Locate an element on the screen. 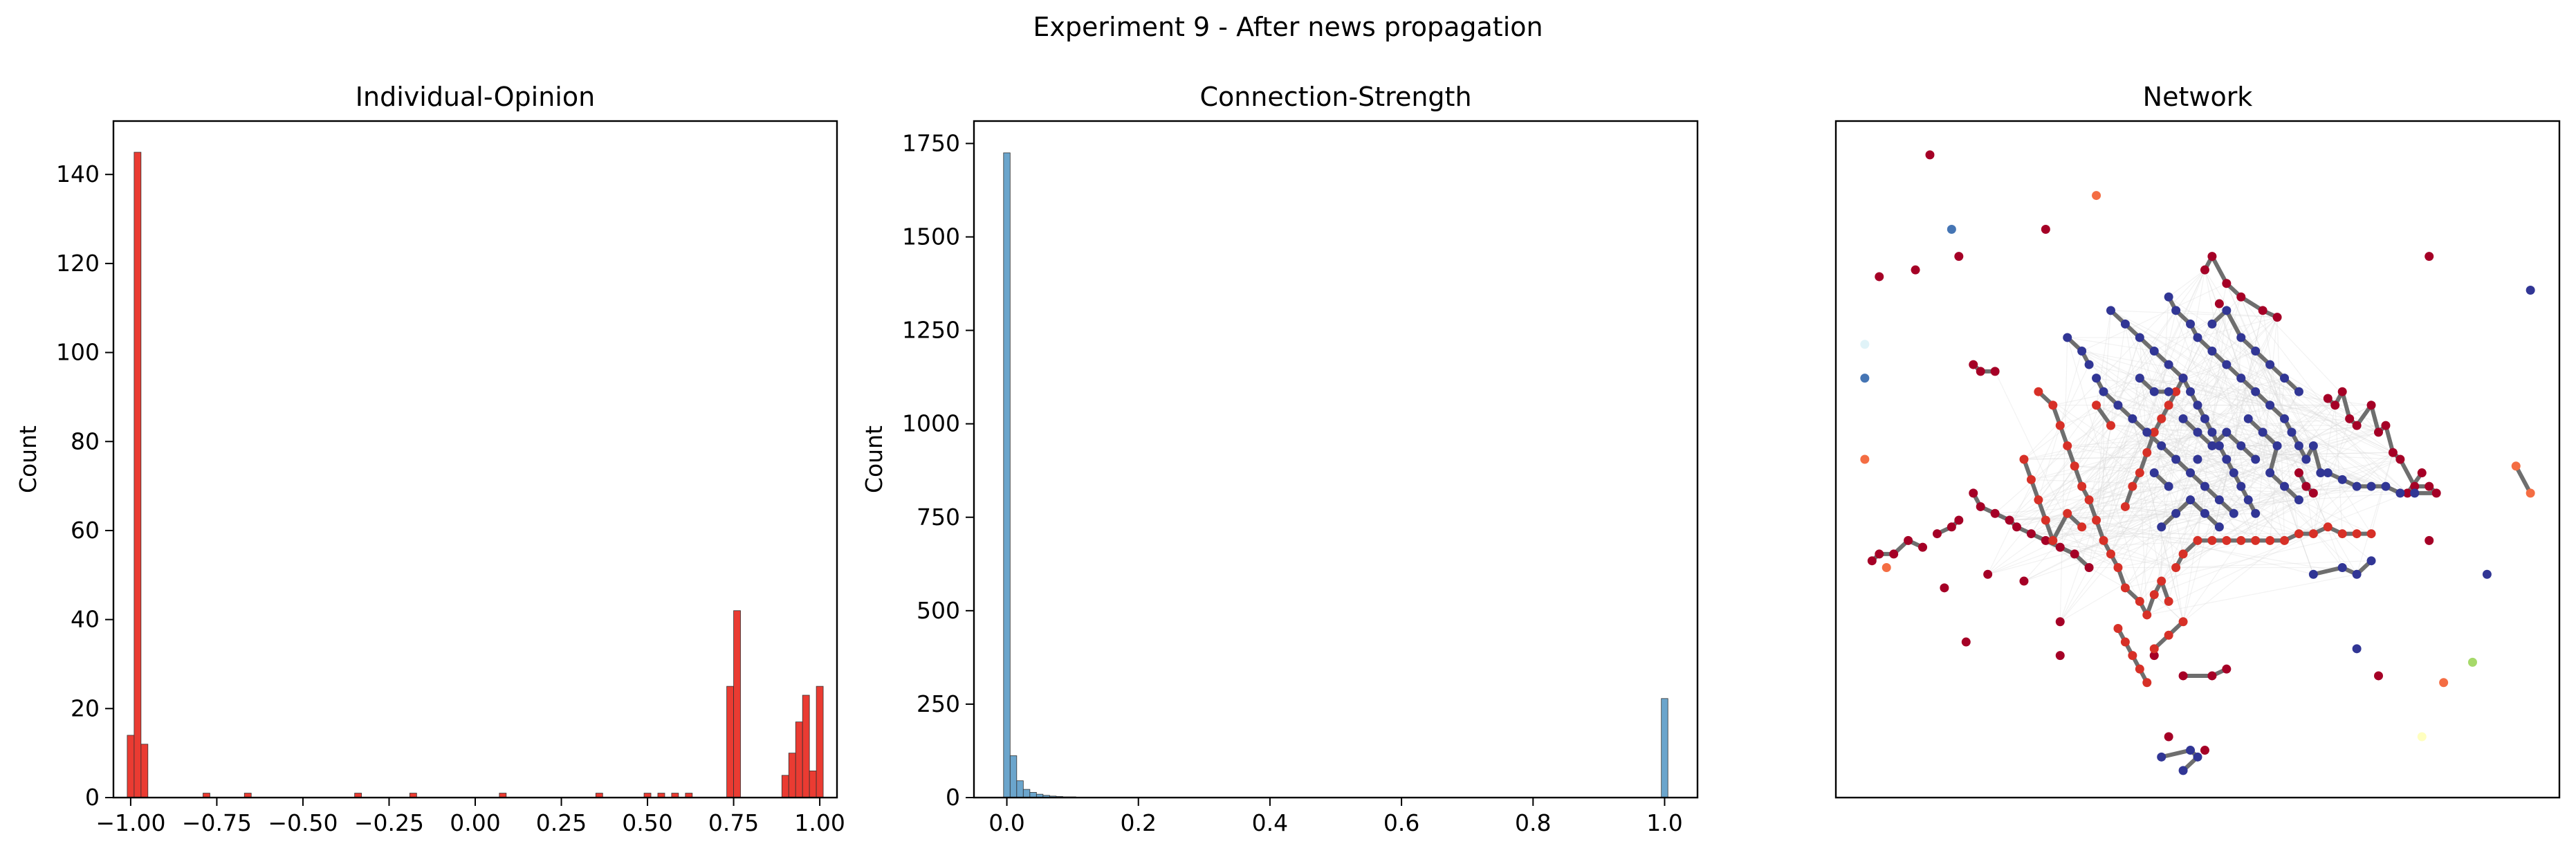 The width and height of the screenshot is (2576, 855). x-tick-label: 0.4 is located at coordinates (1270, 822).